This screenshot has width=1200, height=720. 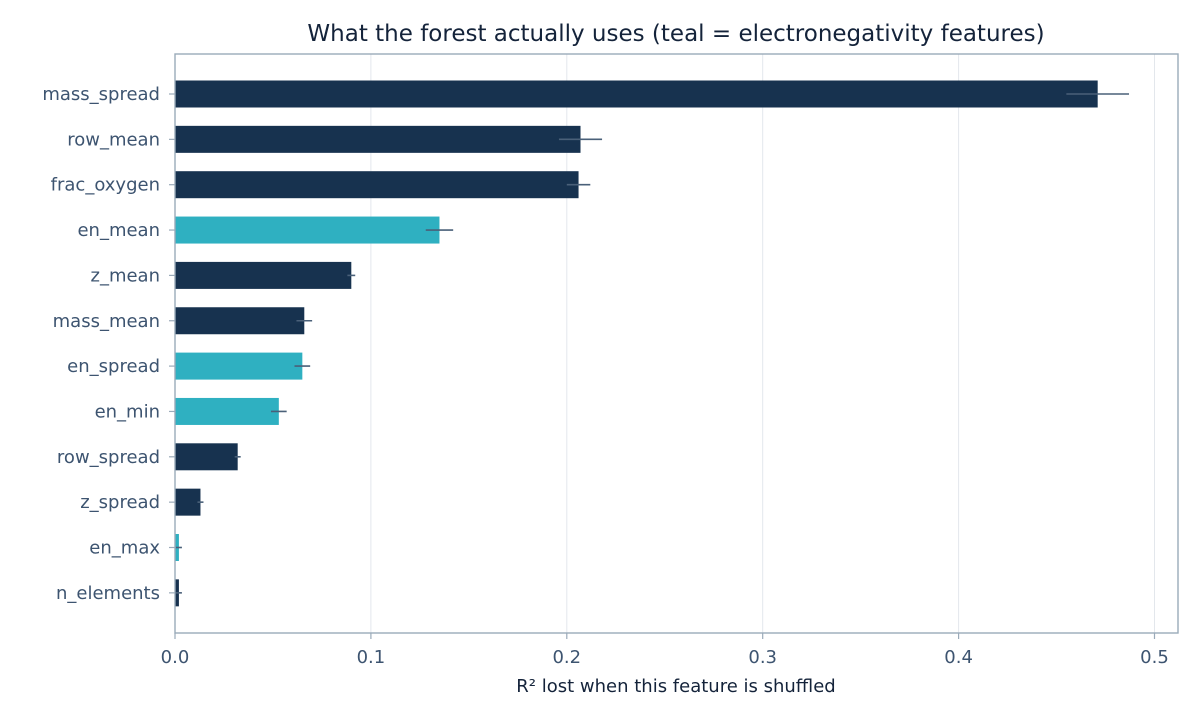 What do you see at coordinates (227, 411) in the screenshot?
I see `bar-en-min` at bounding box center [227, 411].